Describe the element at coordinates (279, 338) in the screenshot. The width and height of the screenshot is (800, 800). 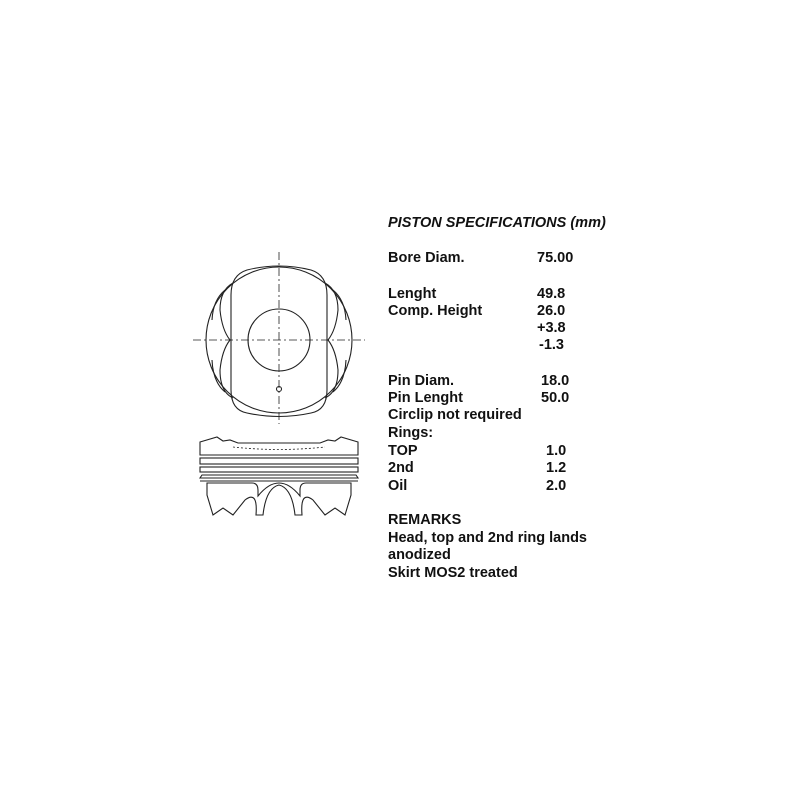
I see `piston-top-view` at that location.